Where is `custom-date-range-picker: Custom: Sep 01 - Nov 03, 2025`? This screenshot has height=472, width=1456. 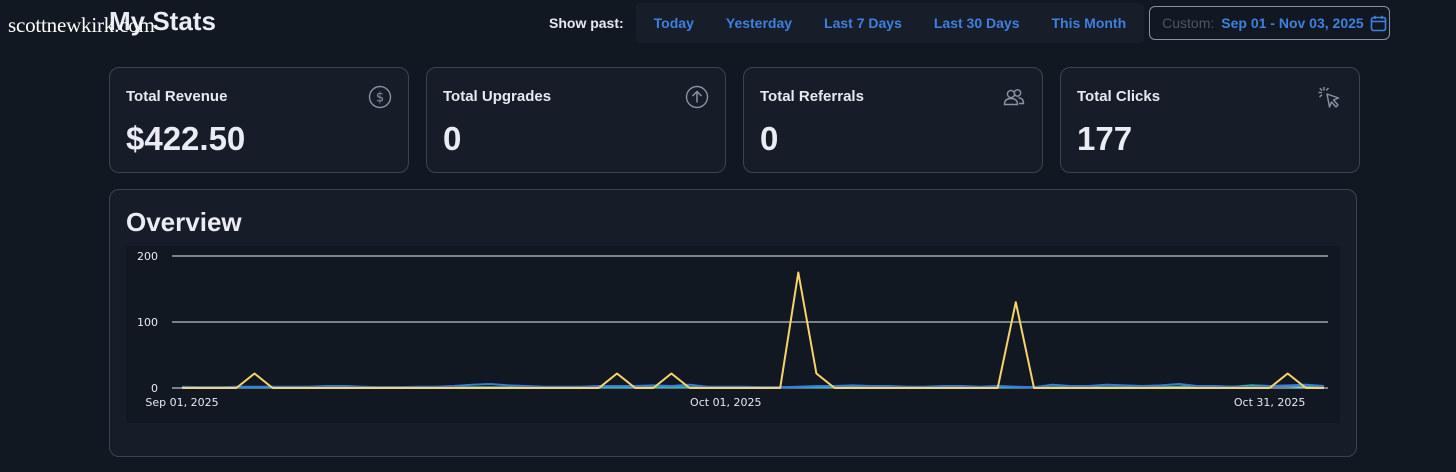
custom-date-range-picker: Custom: Sep 01 - Nov 03, 2025 is located at coordinates (1270, 23).